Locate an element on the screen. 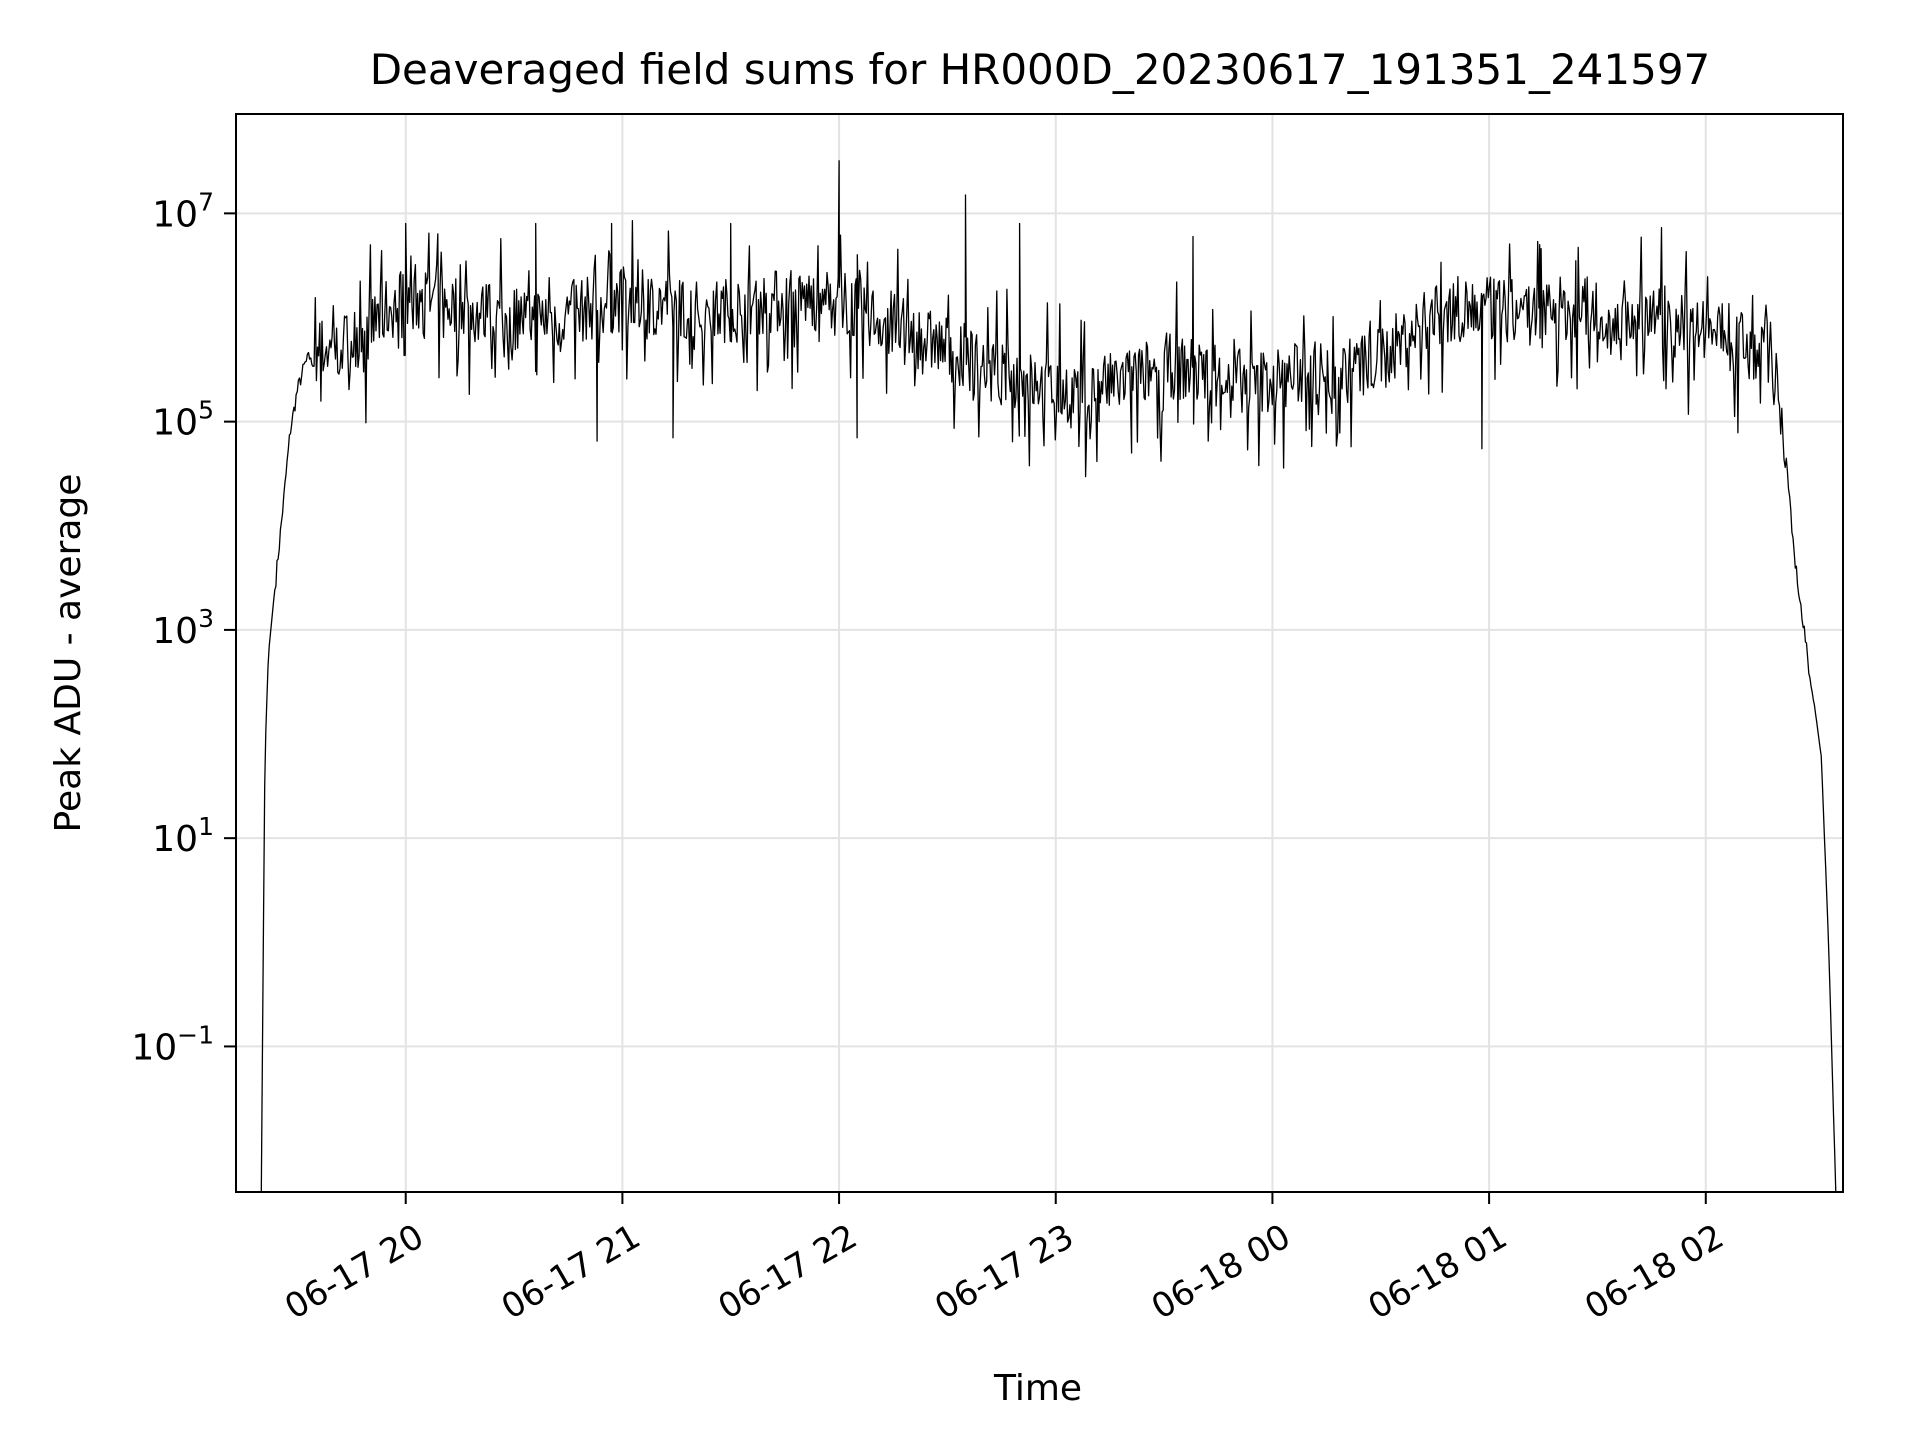 The width and height of the screenshot is (1920, 1440). y-tick-label: 10⁵ is located at coordinates (183, 420).